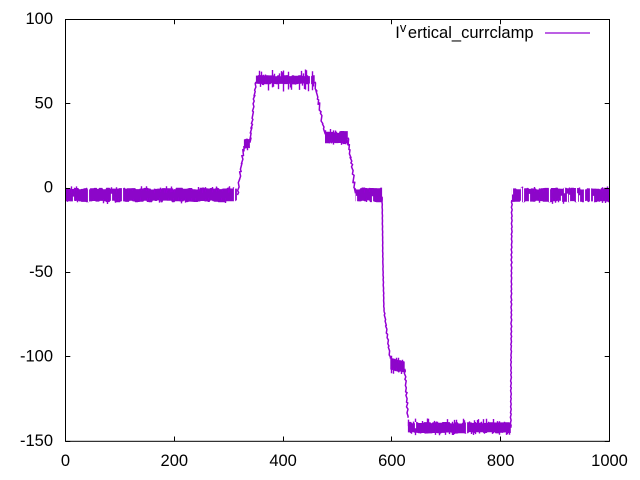  Describe the element at coordinates (39, 19) in the screenshot. I see `svg-text: 100` at that location.